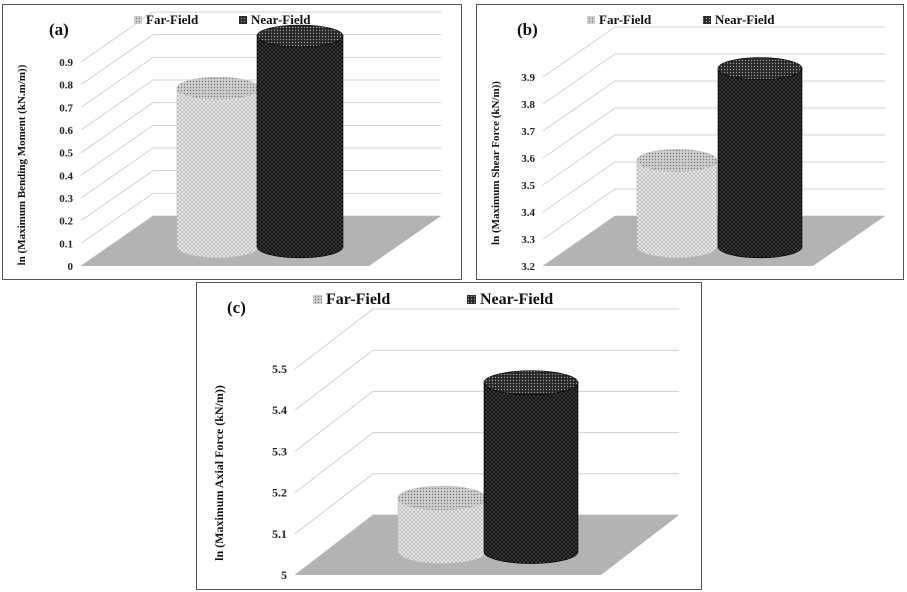 Image resolution: width=907 pixels, height=592 pixels. Describe the element at coordinates (528, 78) in the screenshot. I see `y-tick-label: 3.9` at that location.